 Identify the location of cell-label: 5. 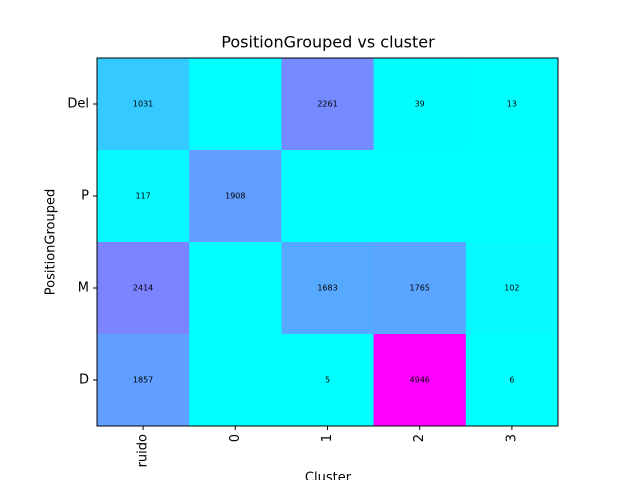
(327, 380).